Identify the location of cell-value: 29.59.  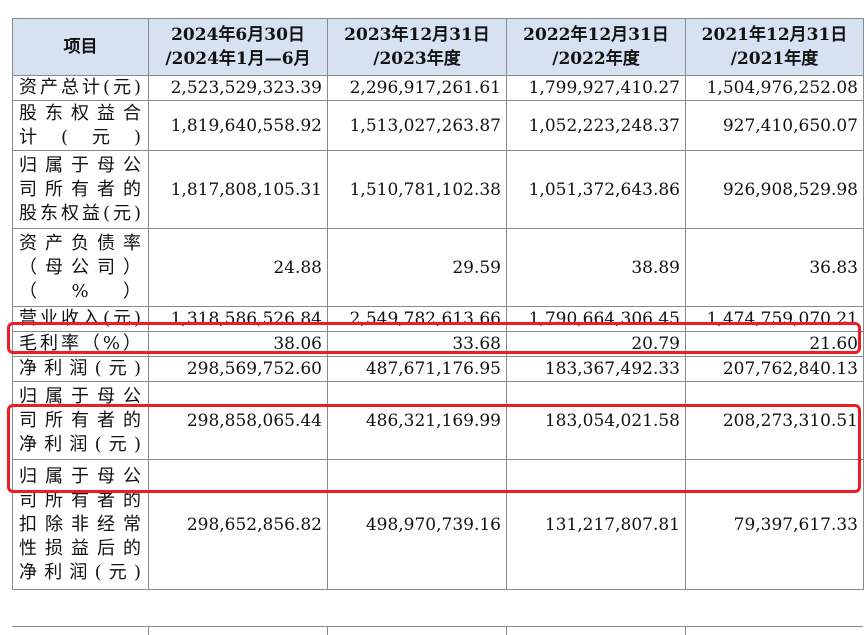
(417, 267).